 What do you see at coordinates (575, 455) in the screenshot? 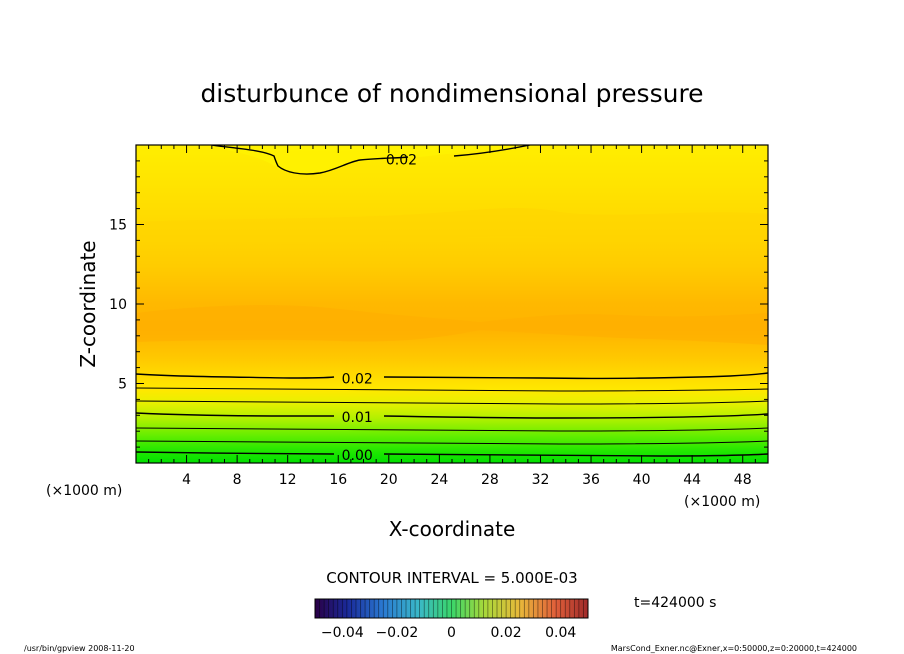
I see `contour-line-0.00-right` at bounding box center [575, 455].